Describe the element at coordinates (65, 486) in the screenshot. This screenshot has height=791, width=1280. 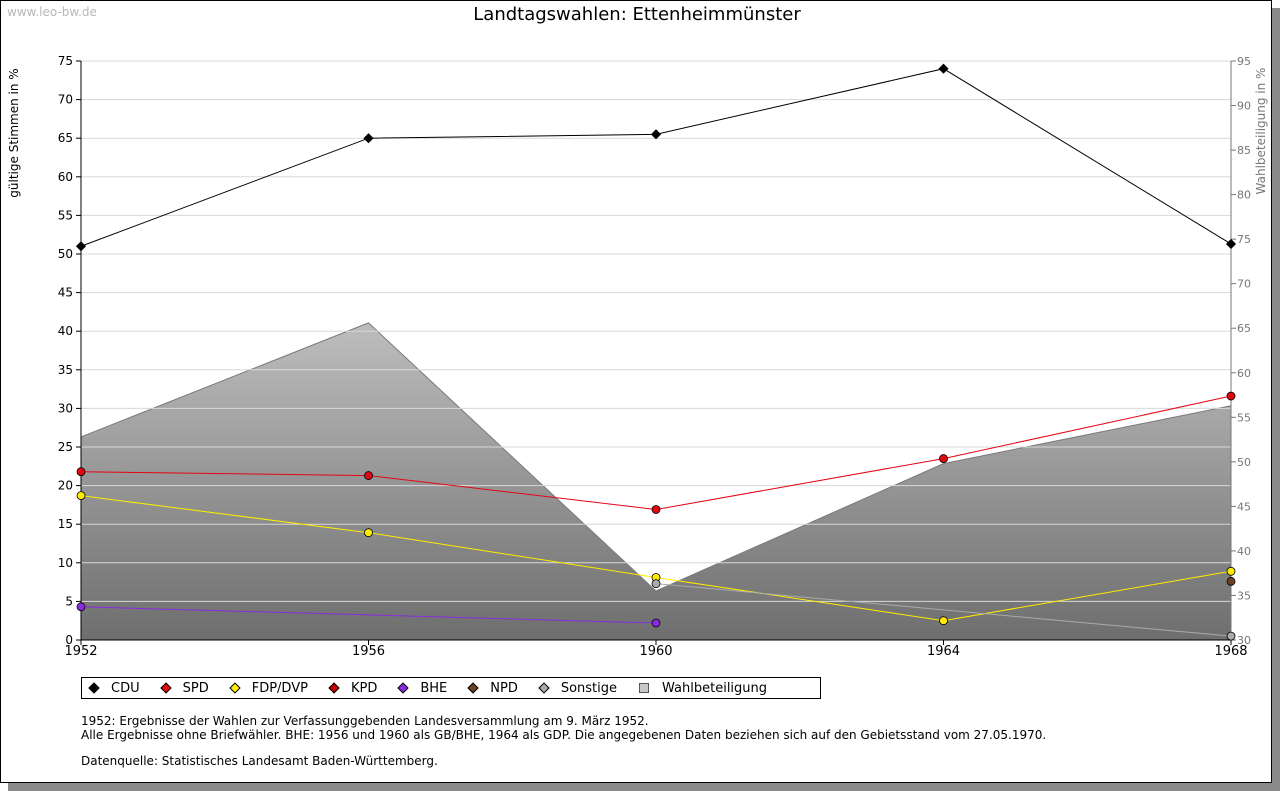
I see `y-tick-label: 20` at that location.